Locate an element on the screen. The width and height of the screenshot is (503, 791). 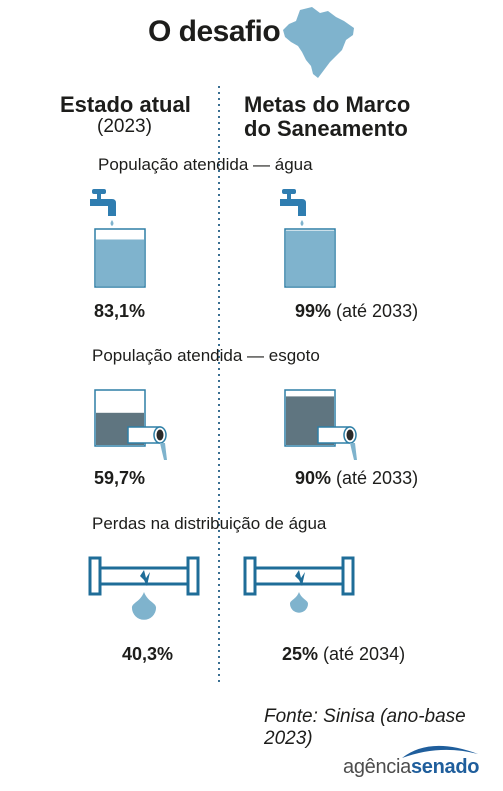
current-state-title: Estado atual is located at coordinates (125, 104).